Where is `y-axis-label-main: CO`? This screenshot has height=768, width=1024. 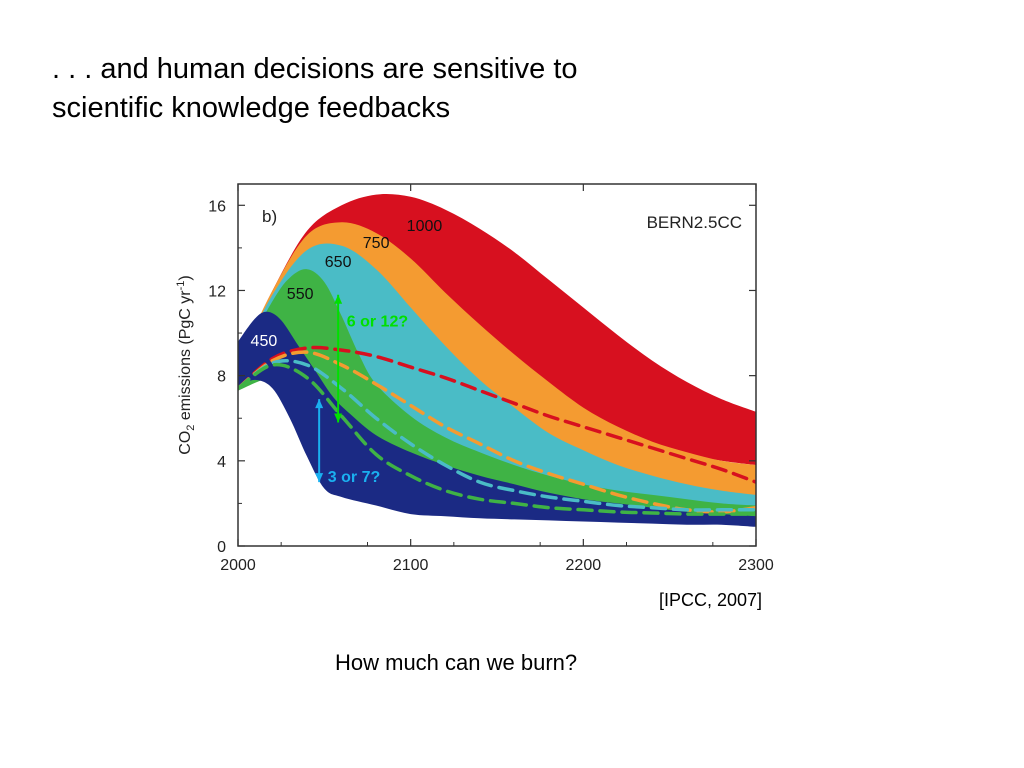
y-axis-label-main: CO is located at coordinates (185, 443).